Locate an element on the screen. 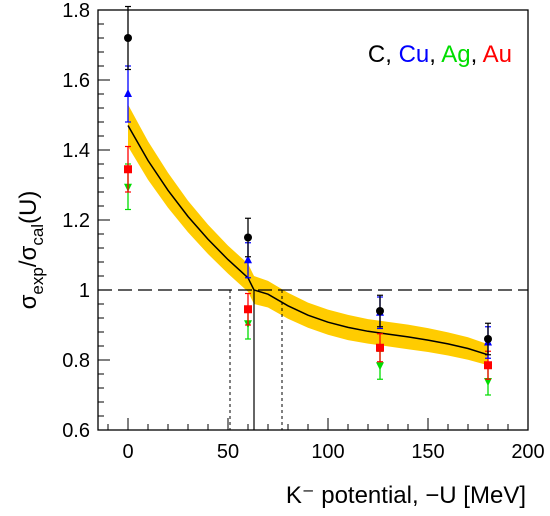 The width and height of the screenshot is (550, 516). y-axis-title-suffix: (U) is located at coordinates (28, 207).